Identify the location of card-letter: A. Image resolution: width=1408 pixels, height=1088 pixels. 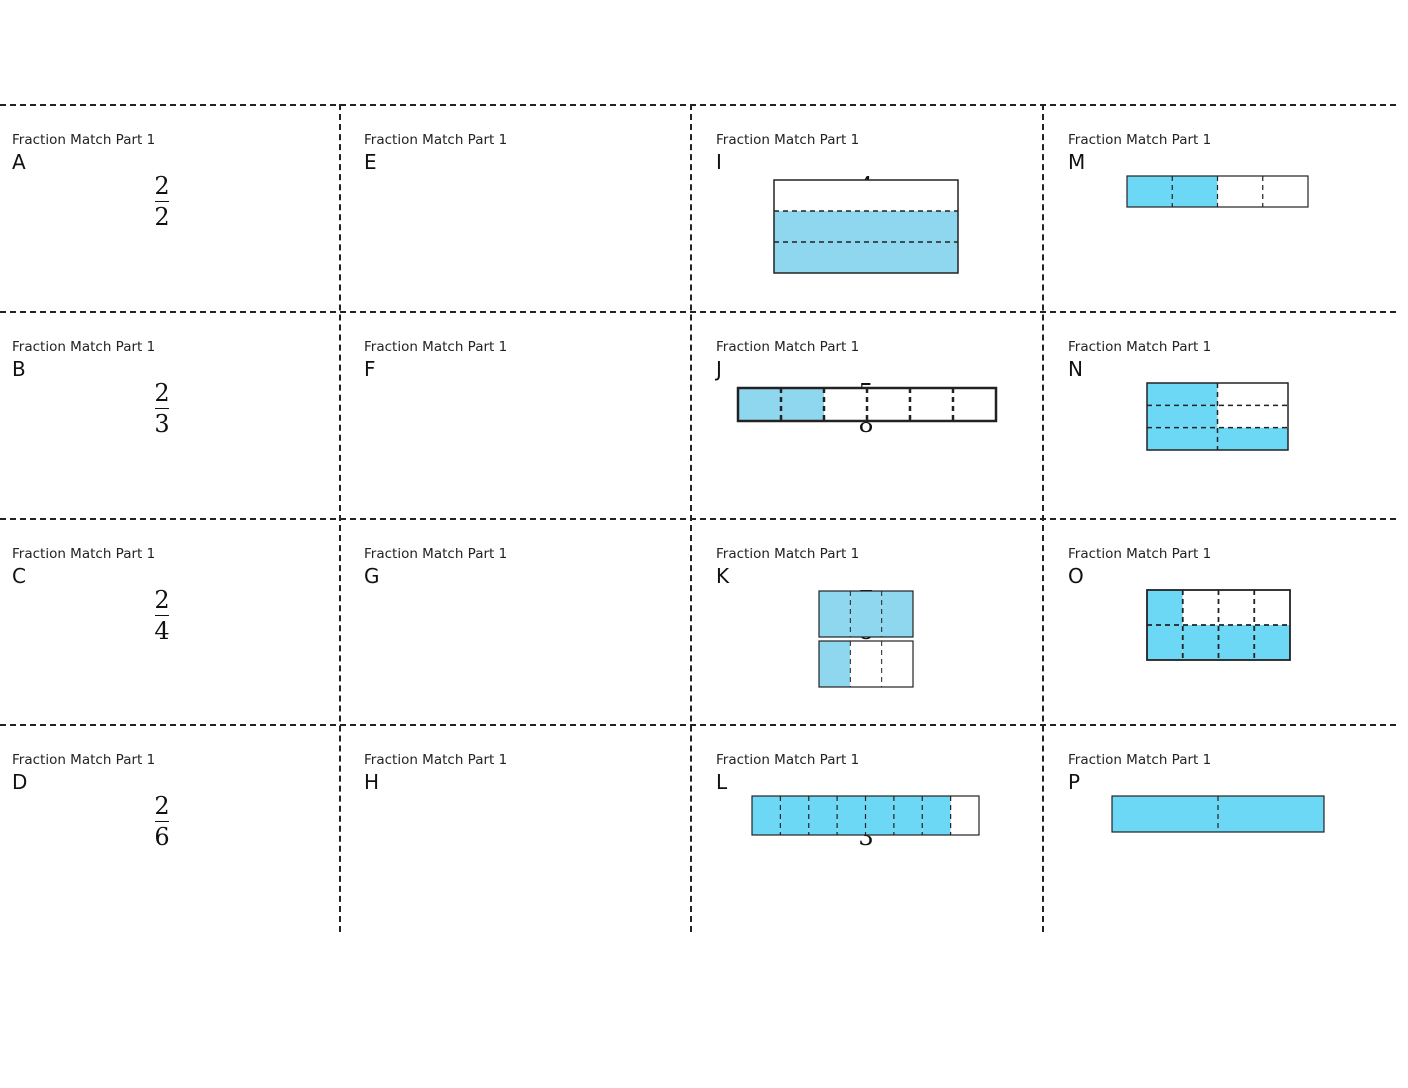
(19, 162).